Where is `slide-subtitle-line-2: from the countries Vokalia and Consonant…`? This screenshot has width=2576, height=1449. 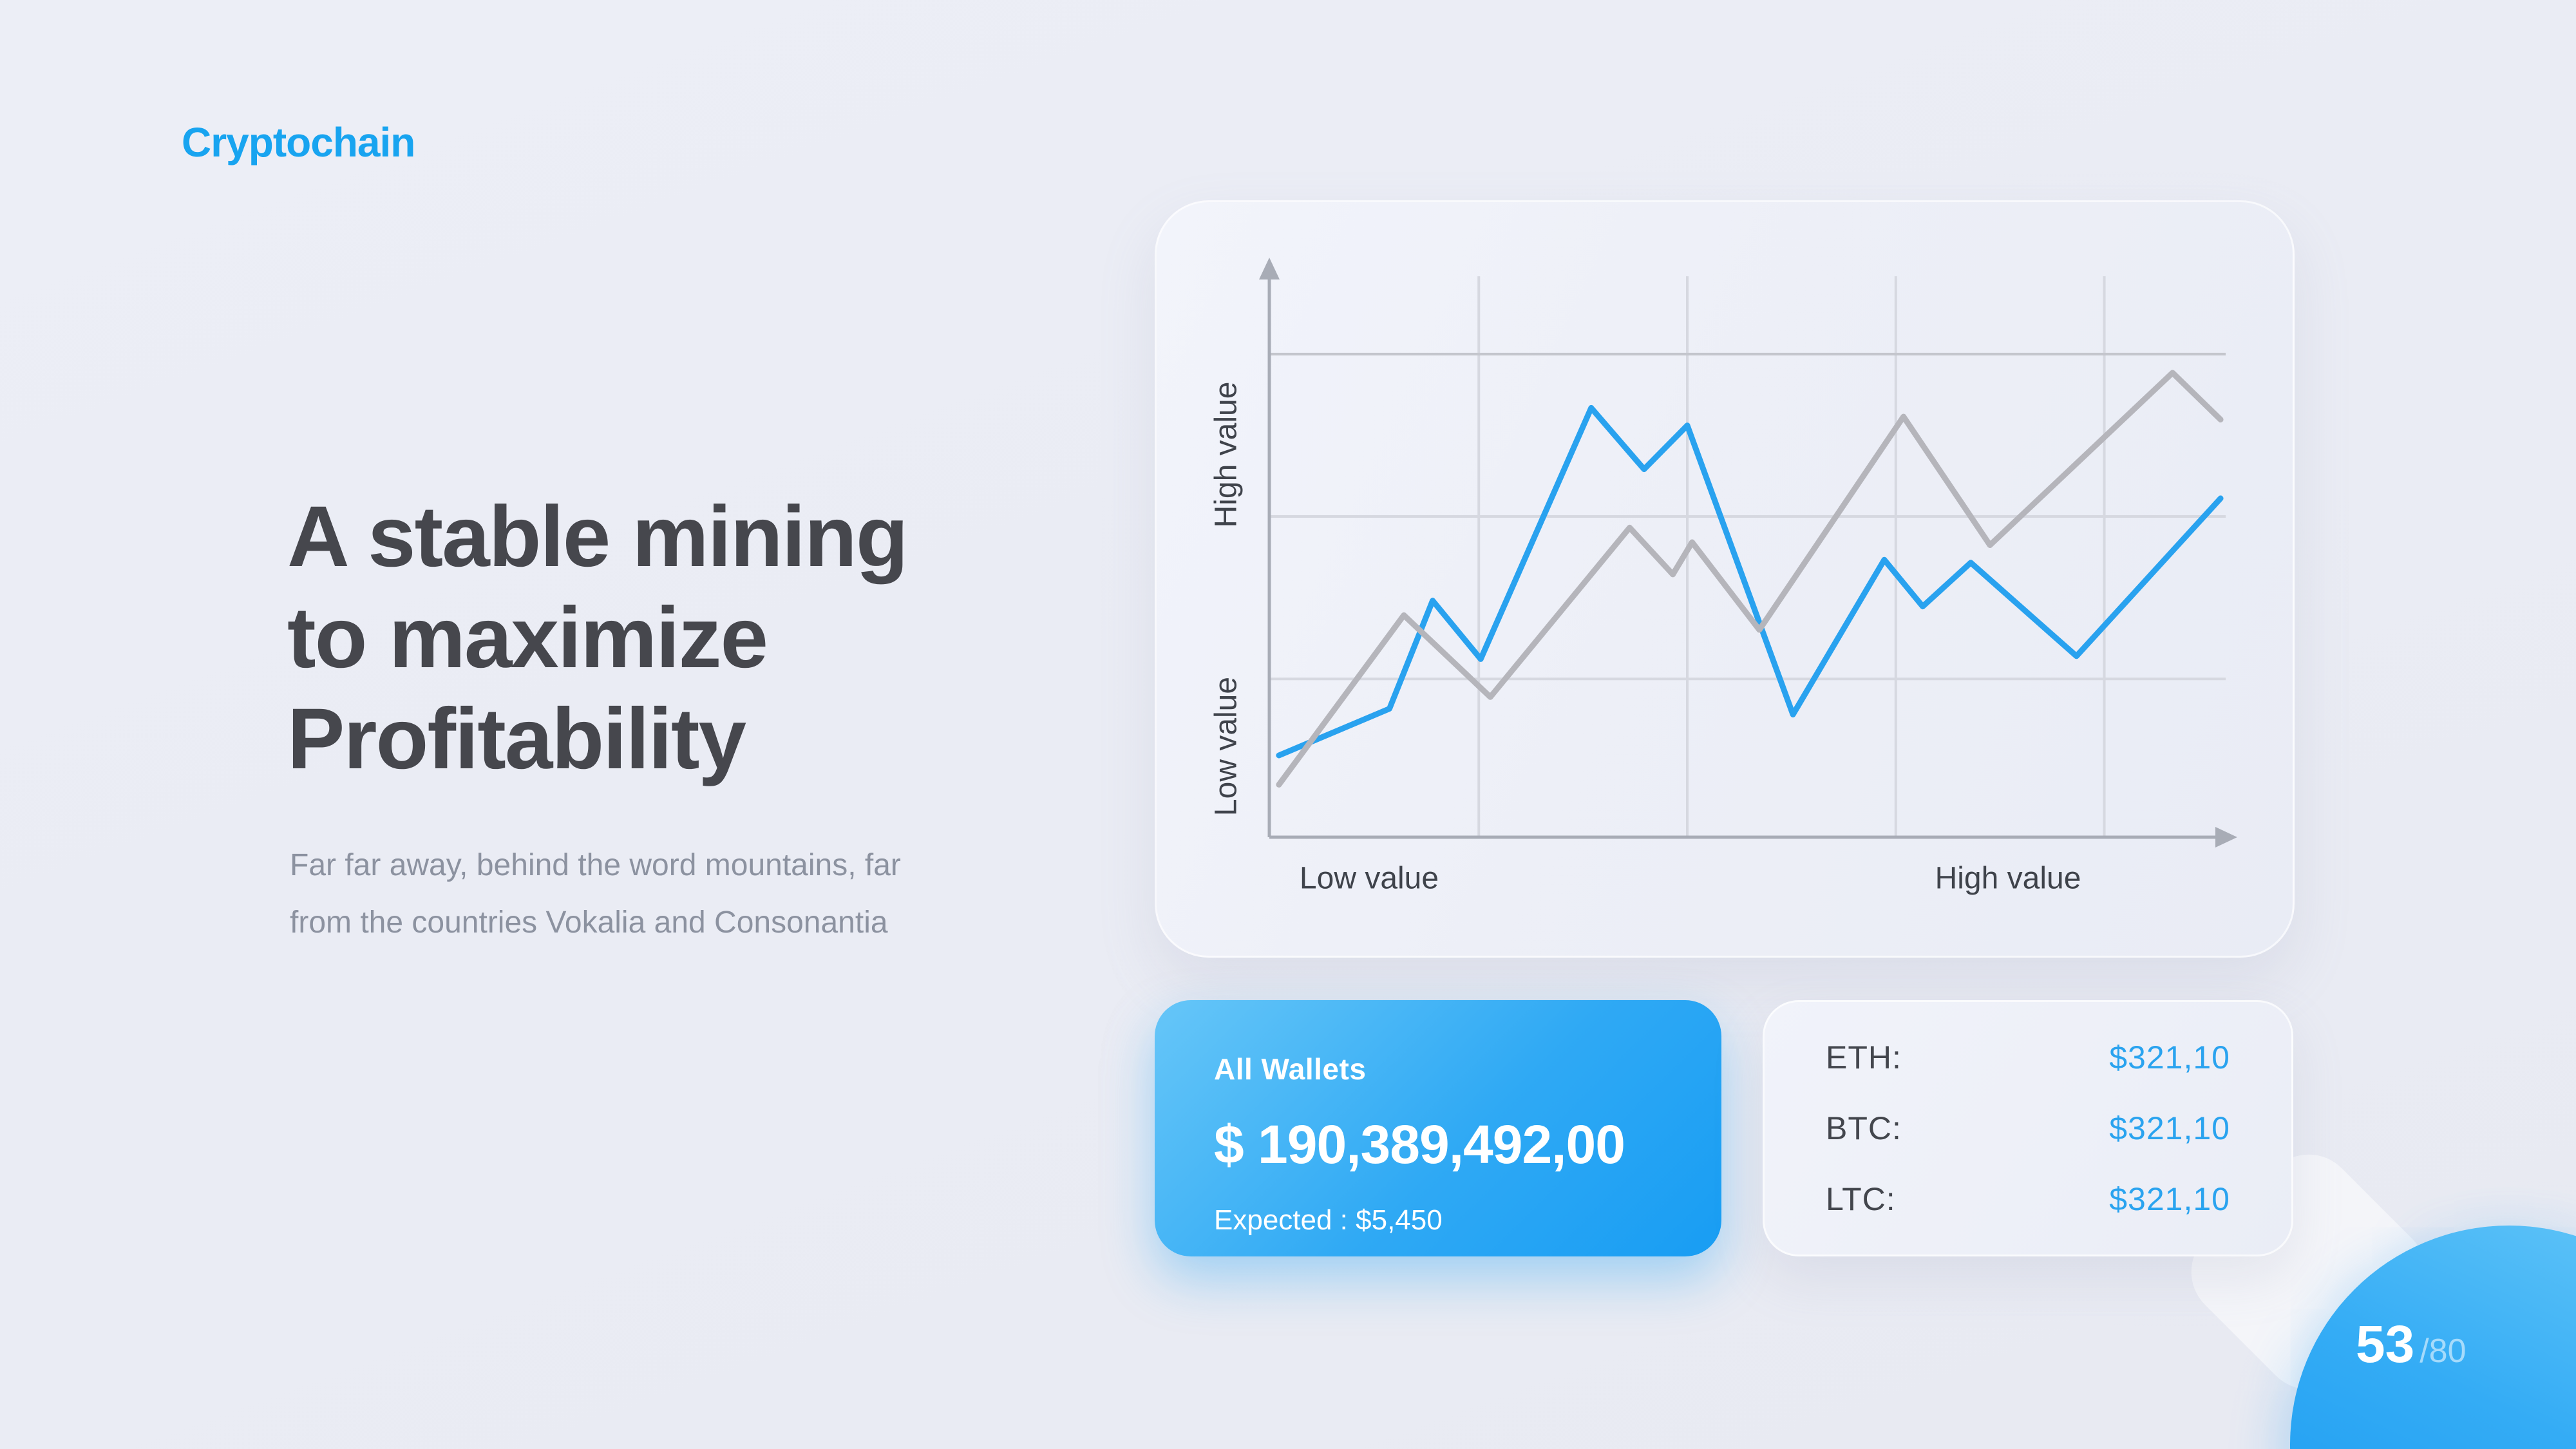 slide-subtitle-line-2: from the countries Vokalia and Consonant… is located at coordinates (589, 922).